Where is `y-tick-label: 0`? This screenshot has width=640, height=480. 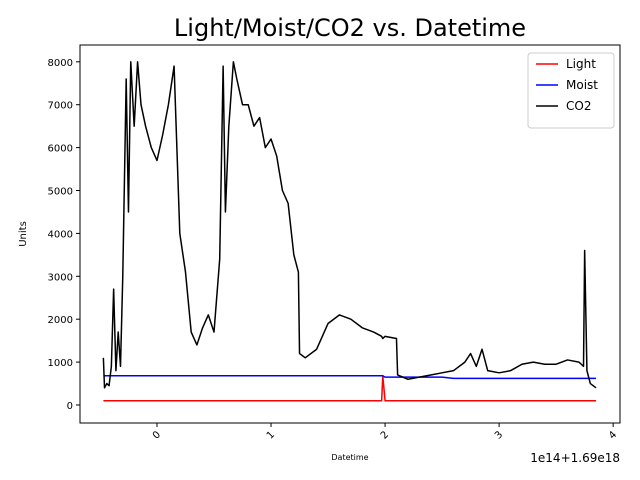 y-tick-label: 0 is located at coordinates (70, 406).